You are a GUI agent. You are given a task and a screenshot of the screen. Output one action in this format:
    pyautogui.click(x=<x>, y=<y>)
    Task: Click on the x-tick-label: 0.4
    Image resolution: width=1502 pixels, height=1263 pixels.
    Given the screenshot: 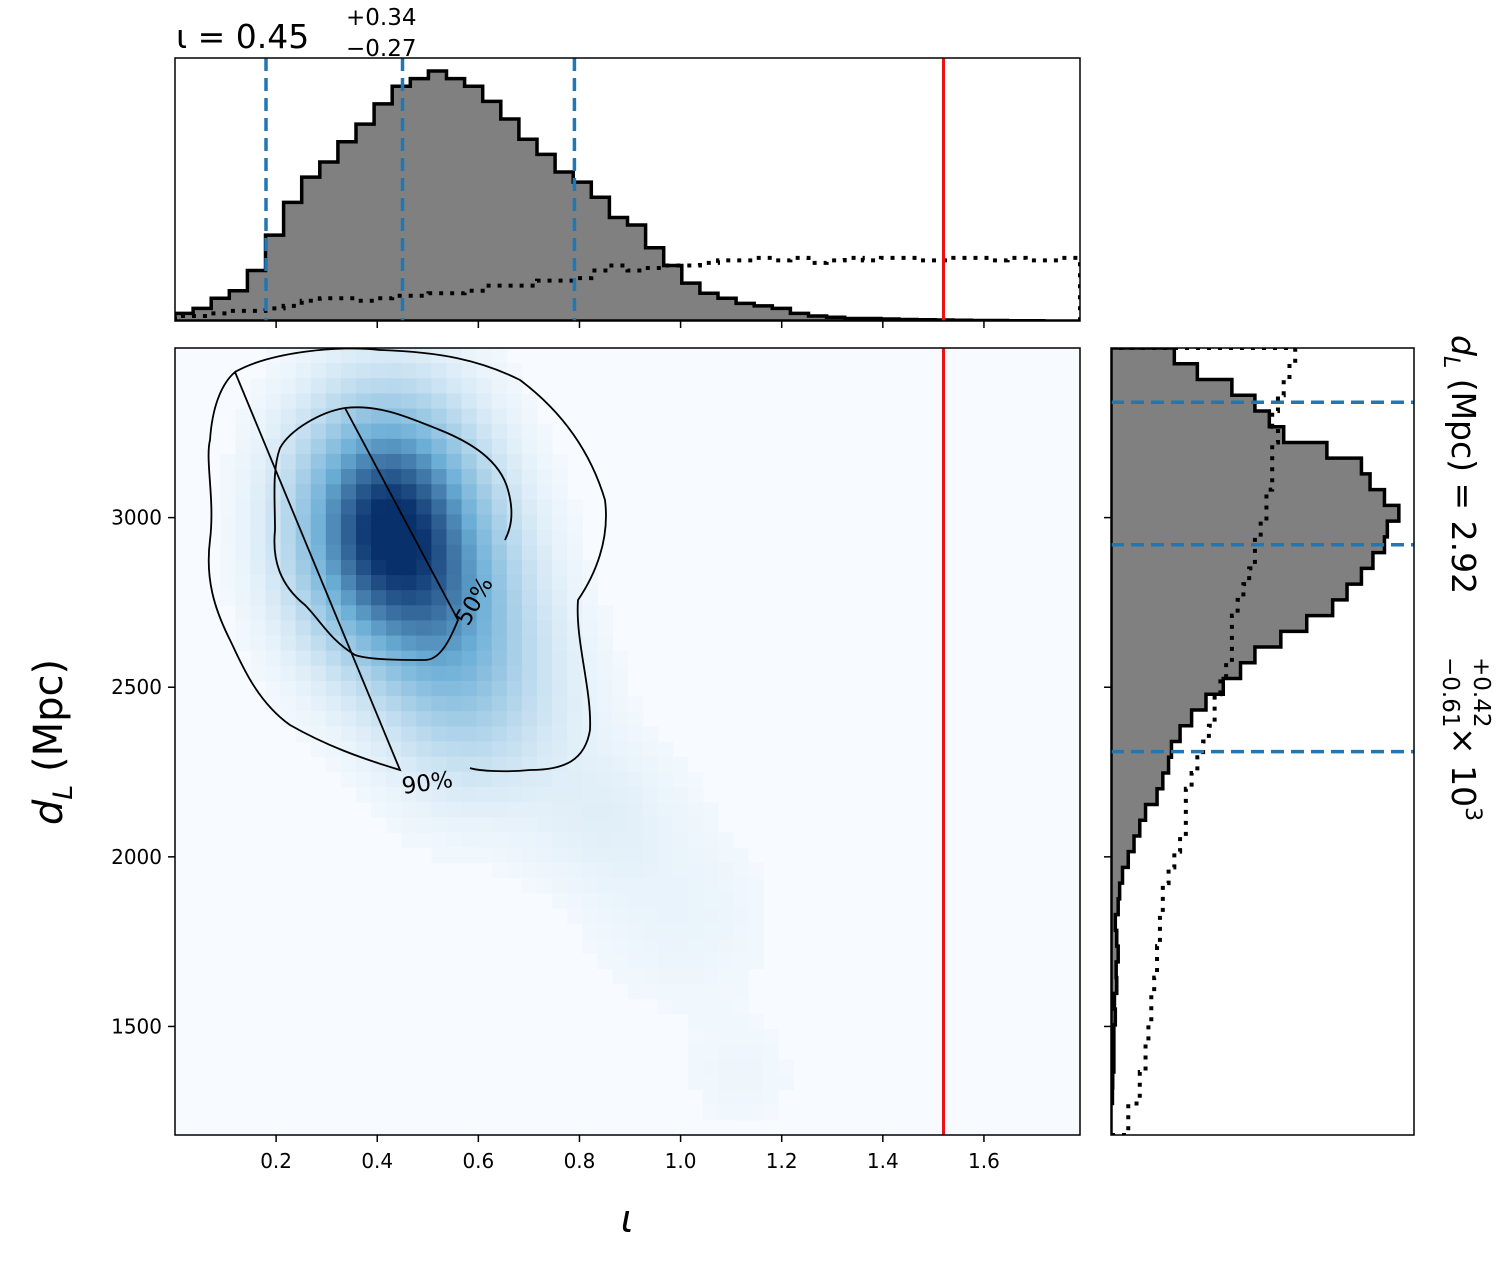 What is the action you would take?
    pyautogui.click(x=377, y=1161)
    